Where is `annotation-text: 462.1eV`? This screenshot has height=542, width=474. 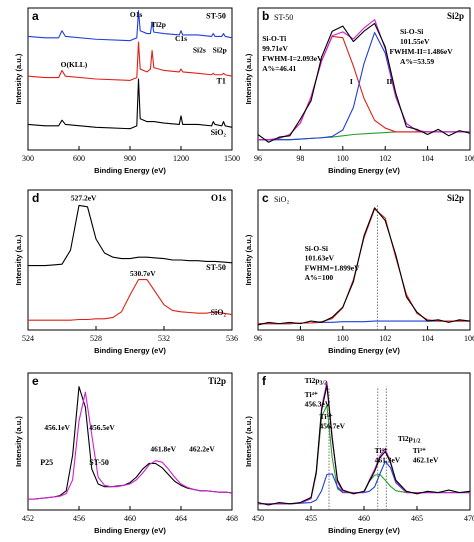
annotation-text: 462.1eV is located at coordinates (426, 459).